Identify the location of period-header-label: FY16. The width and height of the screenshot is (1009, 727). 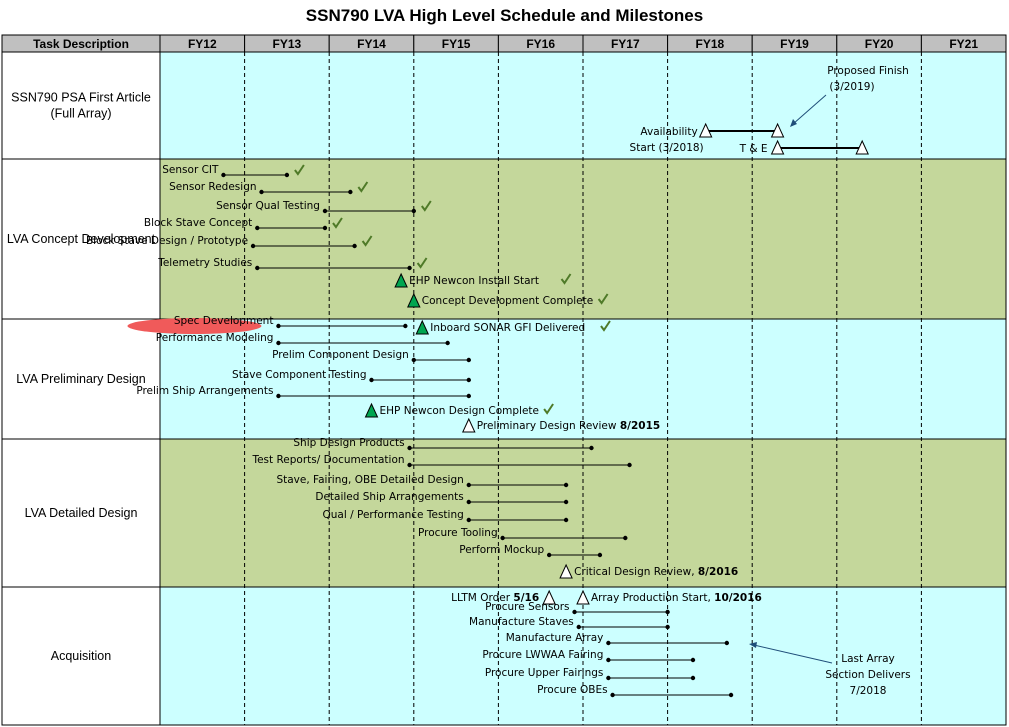
(540, 44).